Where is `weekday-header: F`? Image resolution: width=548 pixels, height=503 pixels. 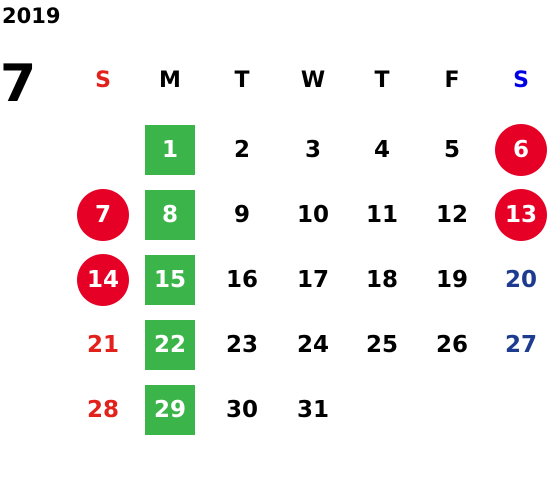 weekday-header: F is located at coordinates (452, 80).